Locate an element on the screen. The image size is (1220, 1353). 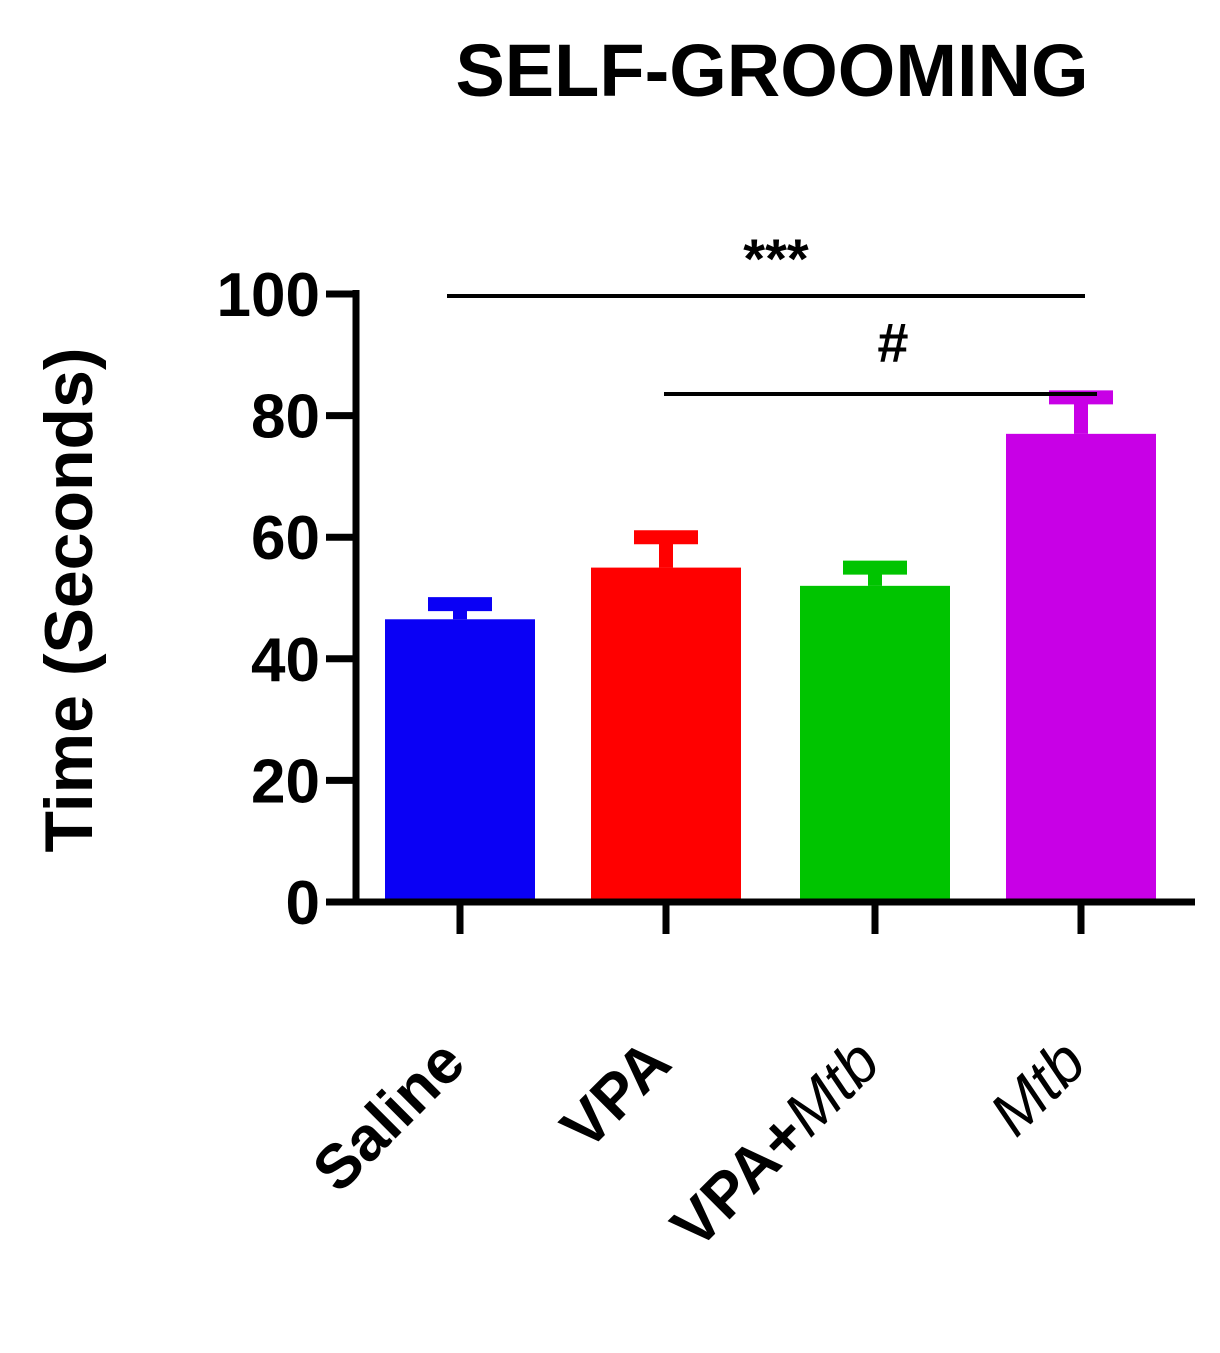
significance-label-1: # is located at coordinates (892, 342).